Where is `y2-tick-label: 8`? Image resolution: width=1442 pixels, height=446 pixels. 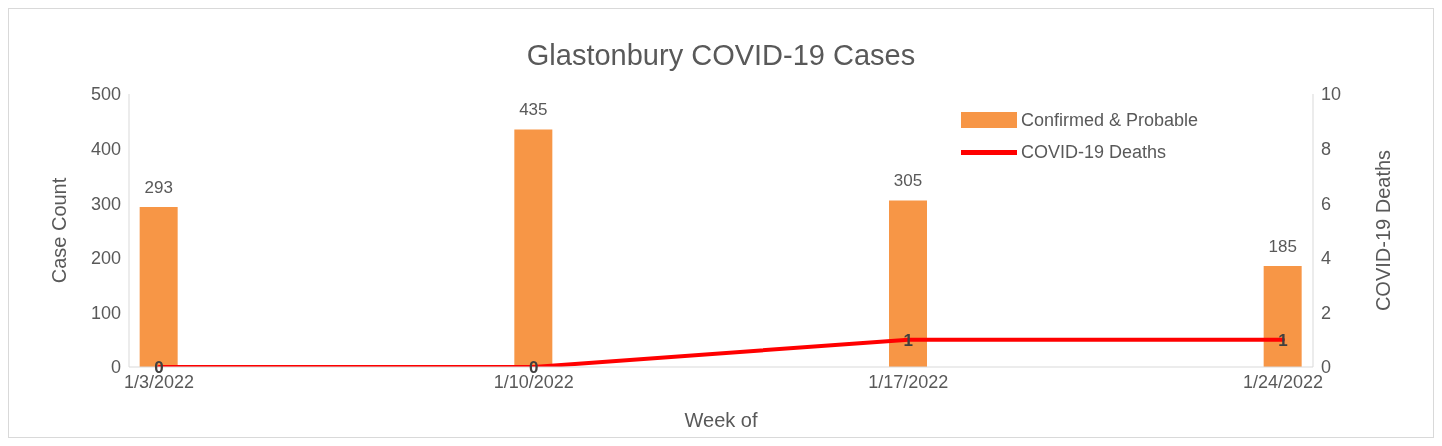 y2-tick-label: 8 is located at coordinates (1326, 148).